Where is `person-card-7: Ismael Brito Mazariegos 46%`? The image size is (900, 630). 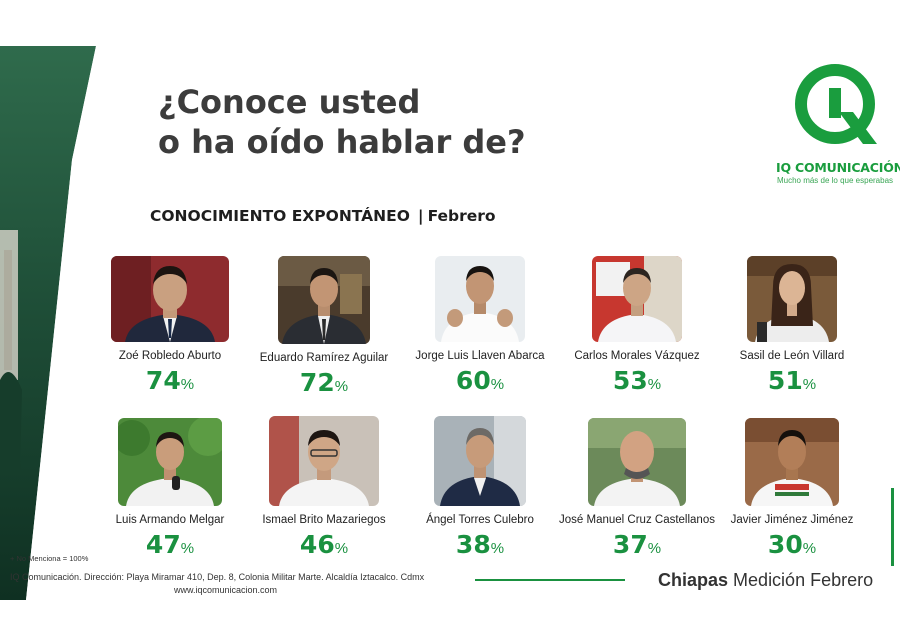
person-card-7: Ismael Brito Mazariegos 46% is located at coordinates (324, 487).